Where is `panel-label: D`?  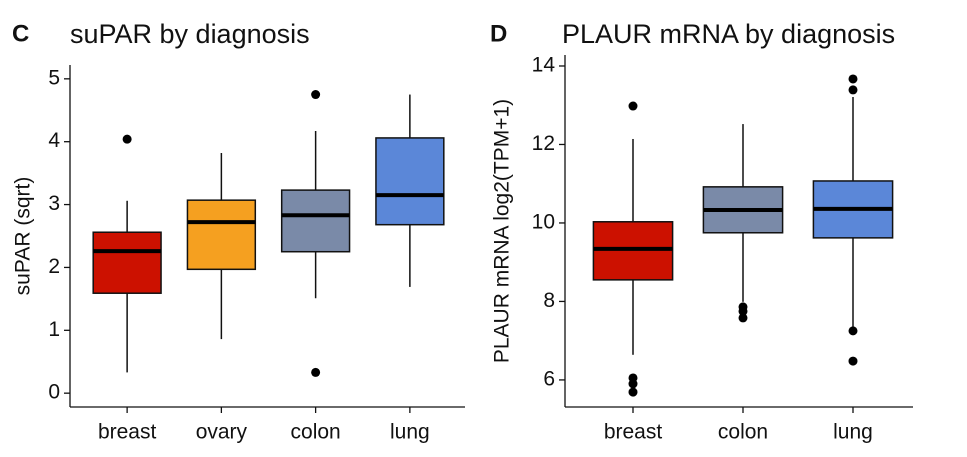
panel-label: D is located at coordinates (498, 33).